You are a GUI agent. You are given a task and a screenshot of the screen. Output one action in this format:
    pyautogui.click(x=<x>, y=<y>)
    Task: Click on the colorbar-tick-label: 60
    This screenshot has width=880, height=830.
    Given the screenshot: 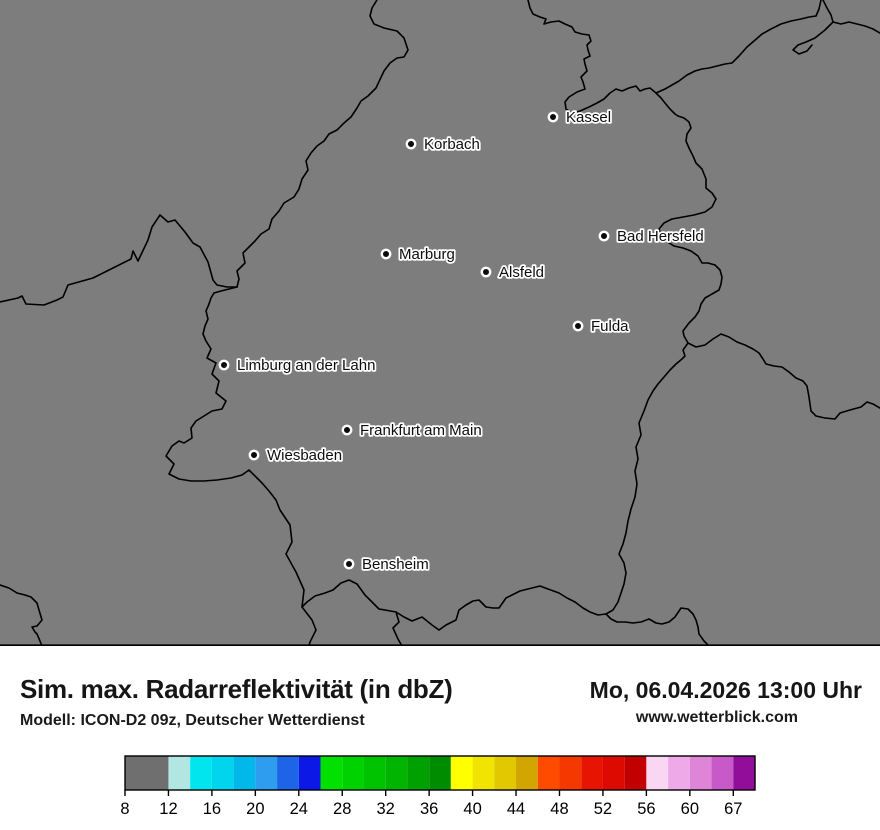 What is the action you would take?
    pyautogui.click(x=690, y=809)
    